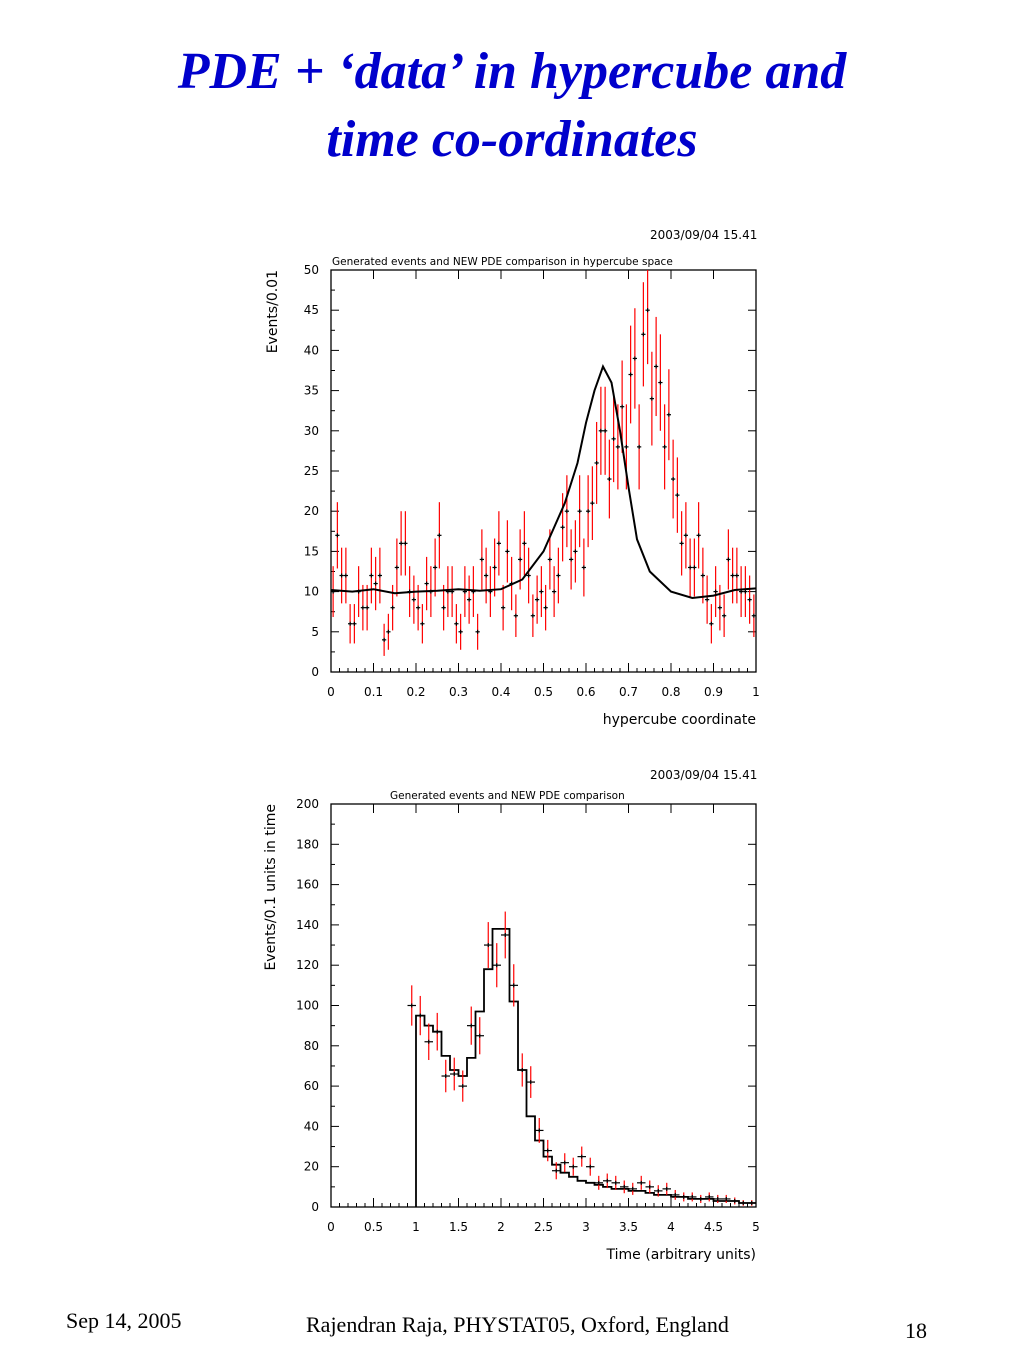 This screenshot has width=1024, height=1365. What do you see at coordinates (311, 431) in the screenshot?
I see `y-tick-label: 30` at bounding box center [311, 431].